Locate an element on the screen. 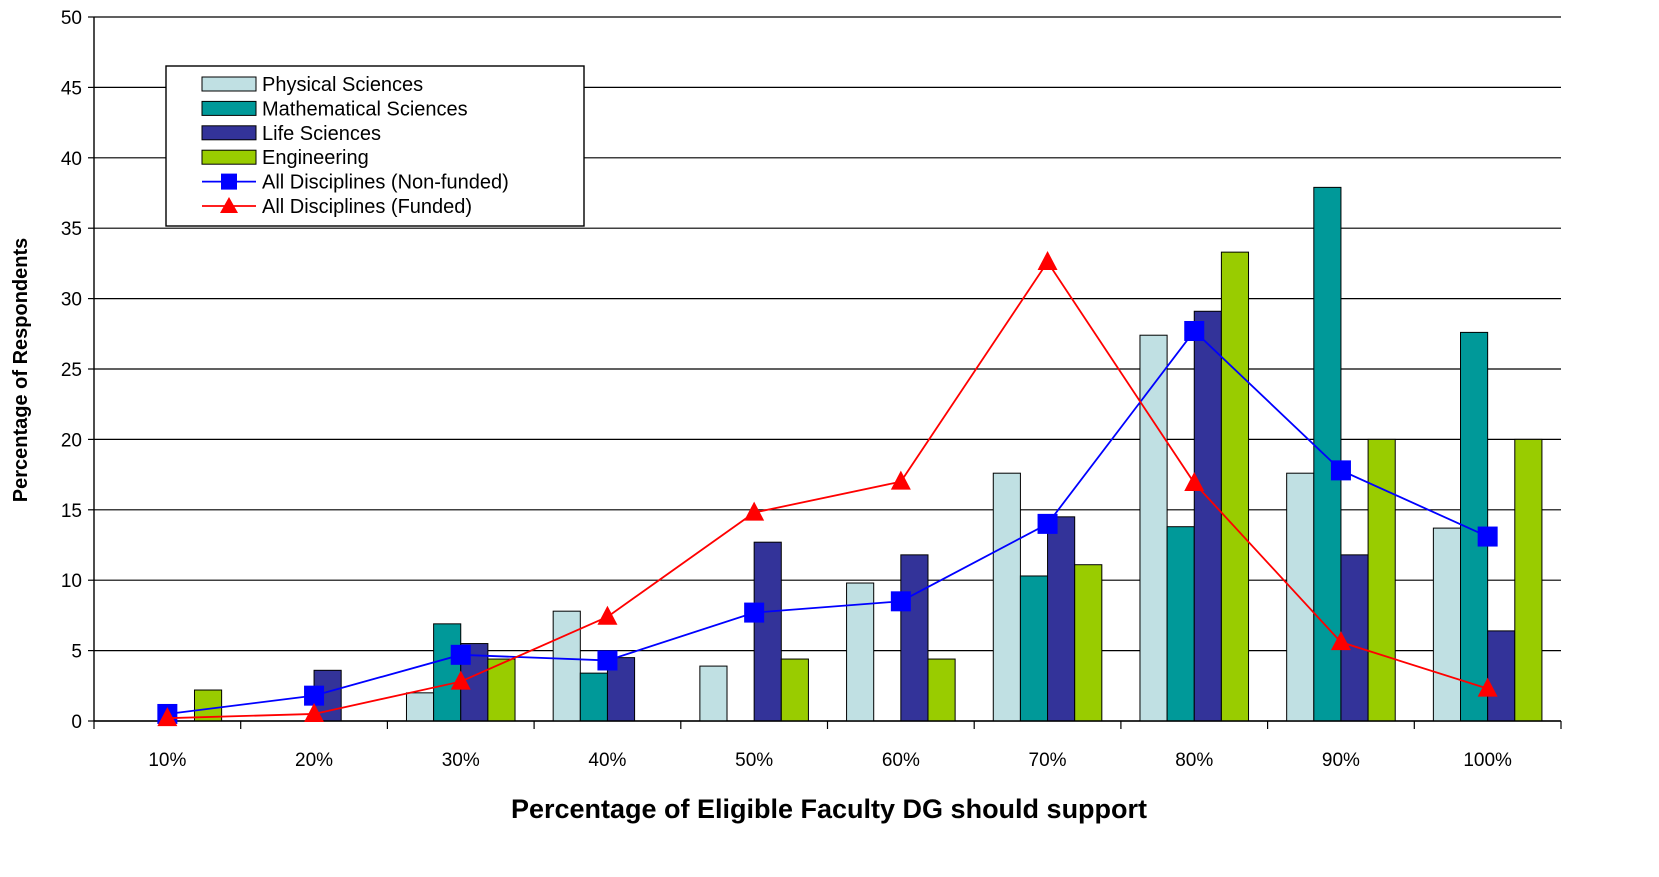 Image resolution: width=1659 pixels, height=877 pixels. x-tick-label: 30% is located at coordinates (461, 760).